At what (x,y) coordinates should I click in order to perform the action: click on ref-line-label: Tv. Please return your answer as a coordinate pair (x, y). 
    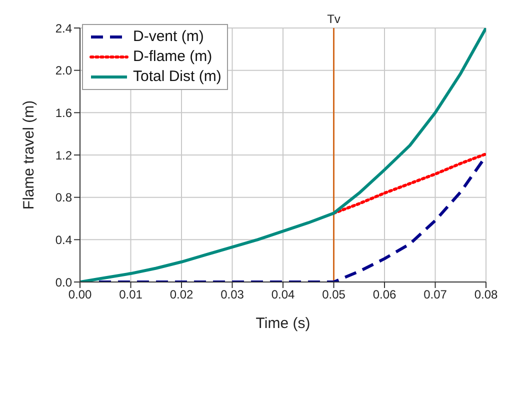
    Looking at the image, I should click on (333, 19).